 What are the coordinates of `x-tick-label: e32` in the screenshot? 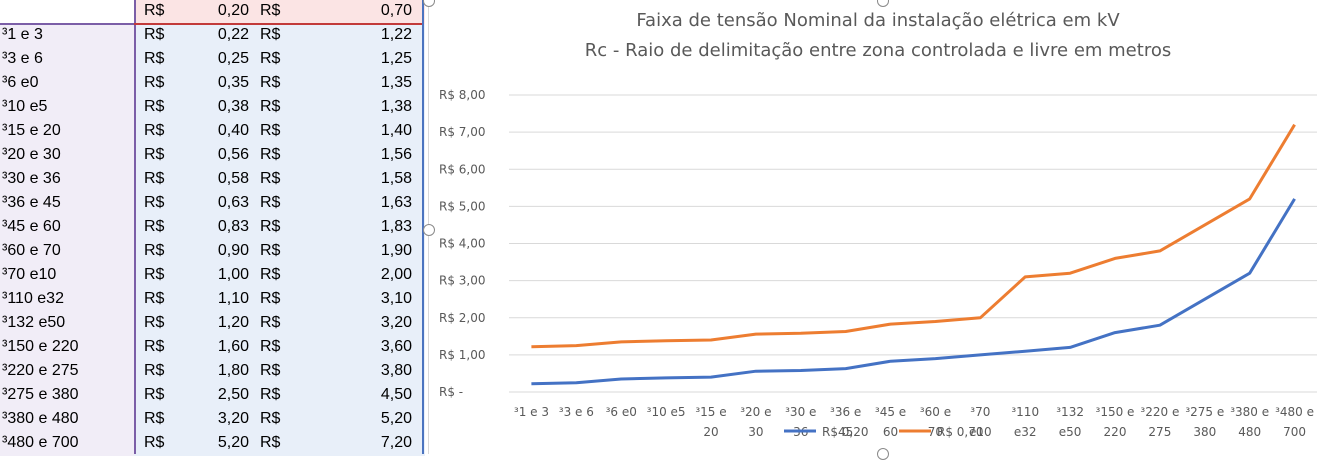 It's located at (1025, 432).